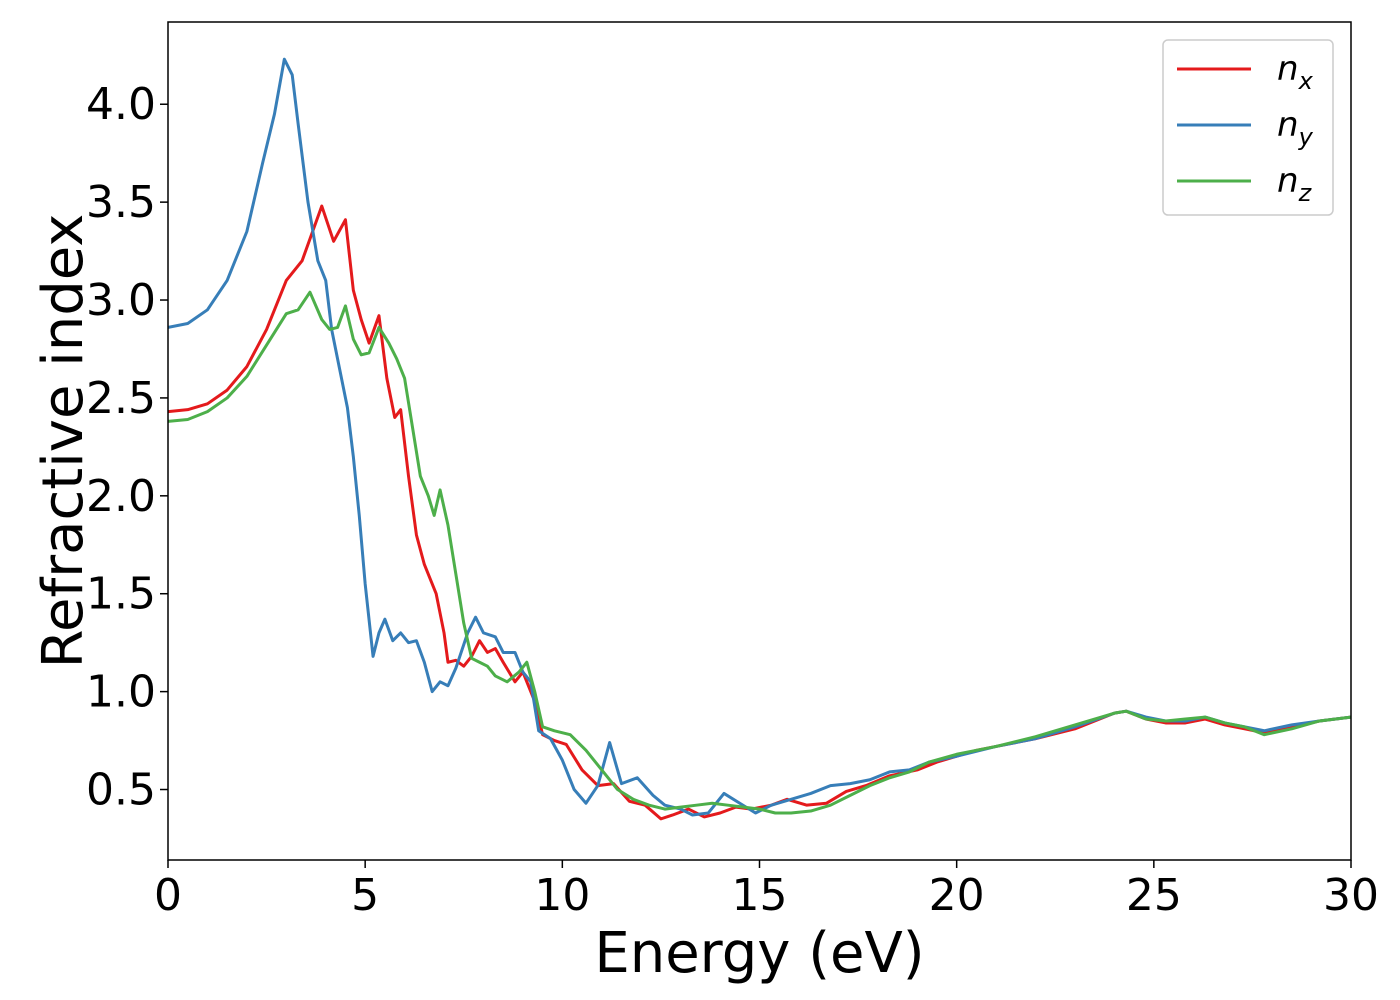 Image resolution: width=1400 pixels, height=1000 pixels. I want to click on x-tick-label: 25, so click(1154, 895).